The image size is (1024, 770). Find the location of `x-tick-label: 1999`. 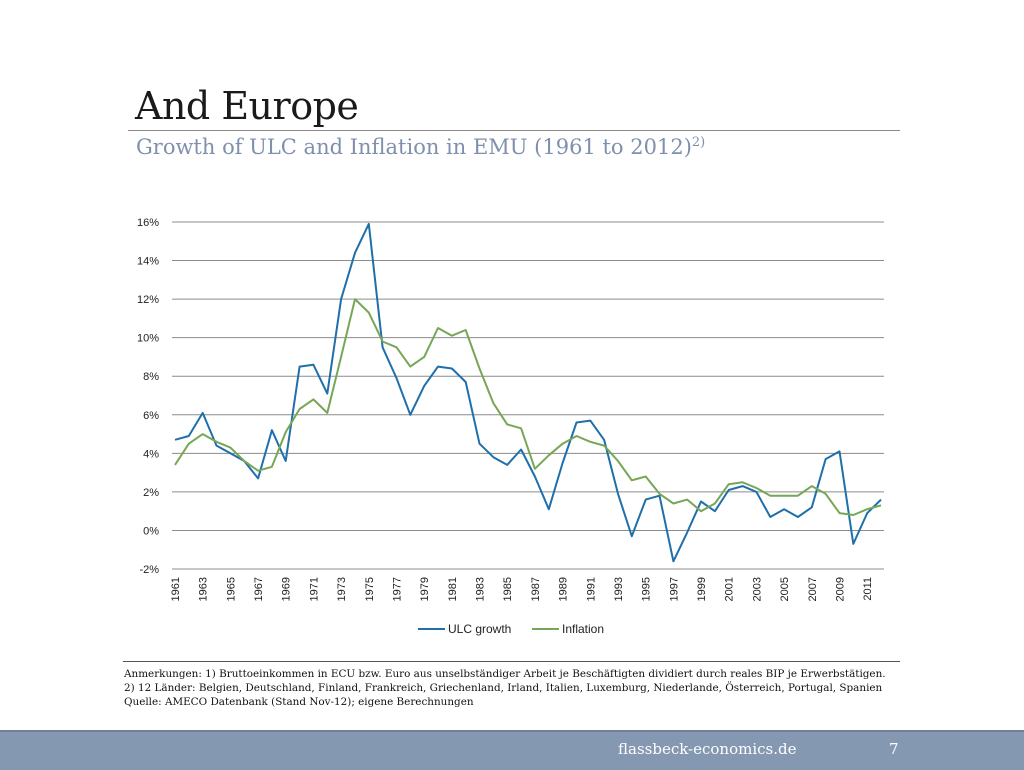

x-tick-label: 1999 is located at coordinates (702, 589).